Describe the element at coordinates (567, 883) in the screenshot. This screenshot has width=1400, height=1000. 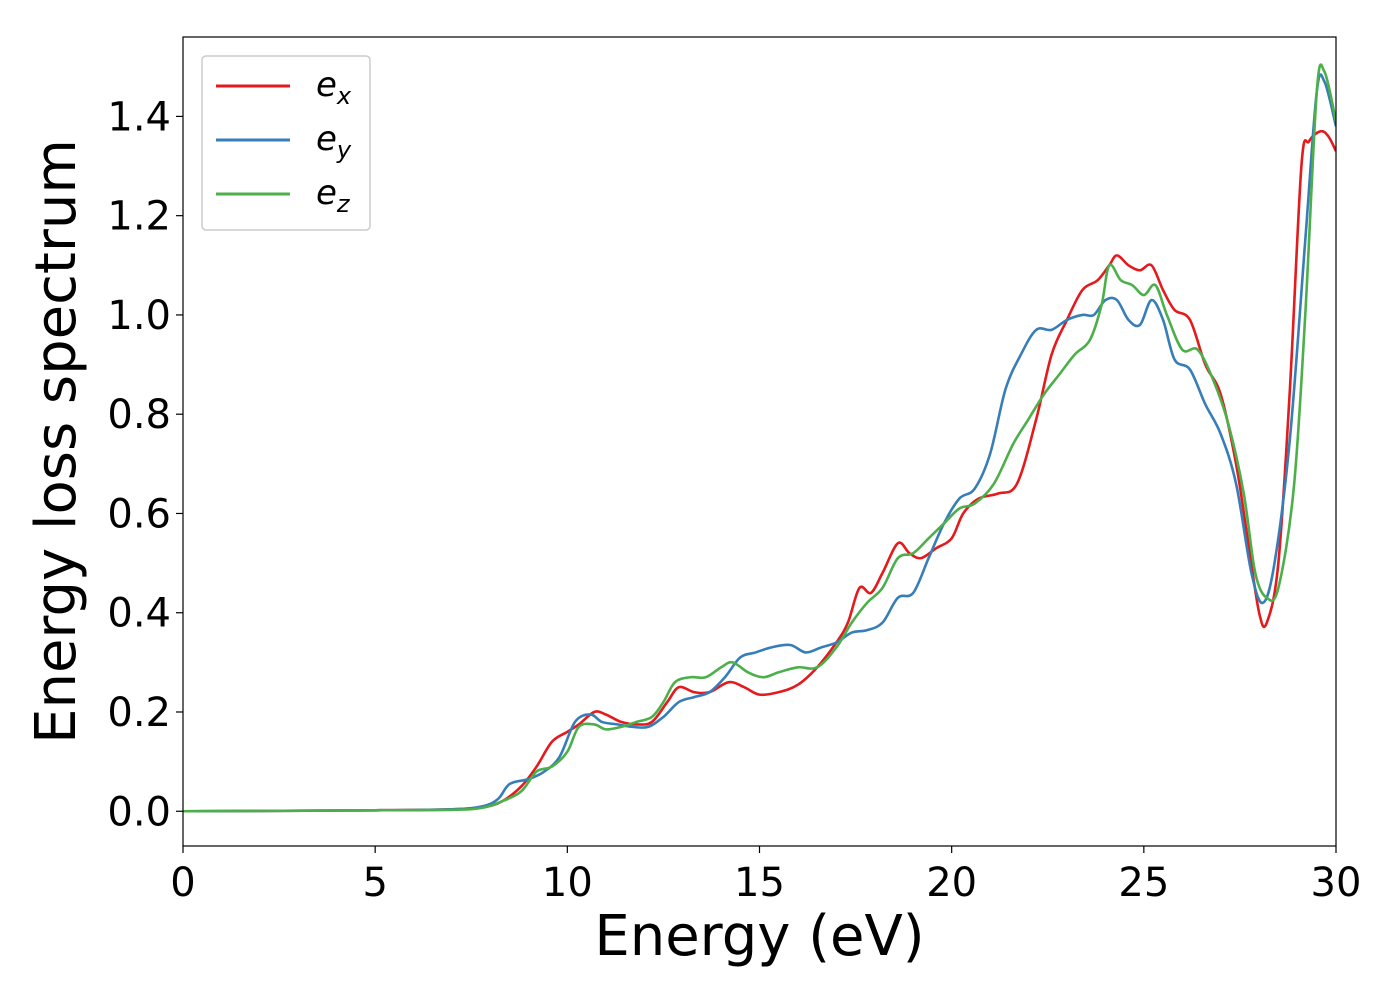
I see `x-tick-label: 10` at that location.